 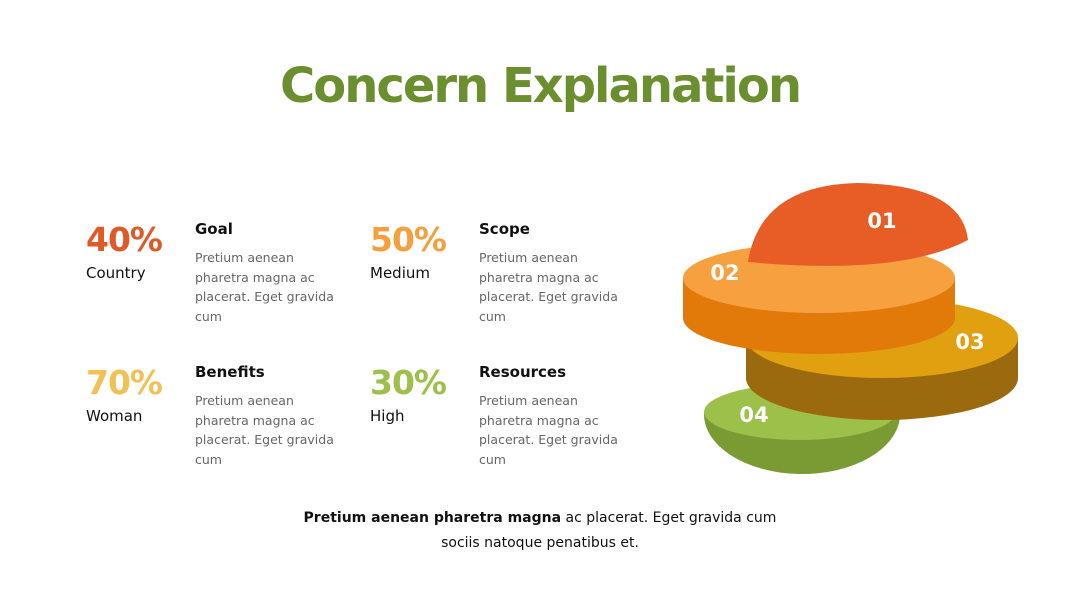 What do you see at coordinates (671, 518) in the screenshot?
I see `footer-text: ac placerat. Eget gravida cum` at bounding box center [671, 518].